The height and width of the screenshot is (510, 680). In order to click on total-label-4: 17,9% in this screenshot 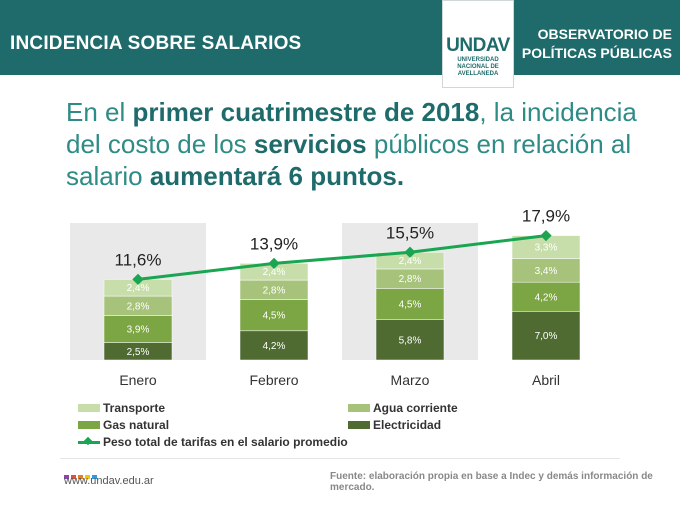, I will do `click(546, 216)`.